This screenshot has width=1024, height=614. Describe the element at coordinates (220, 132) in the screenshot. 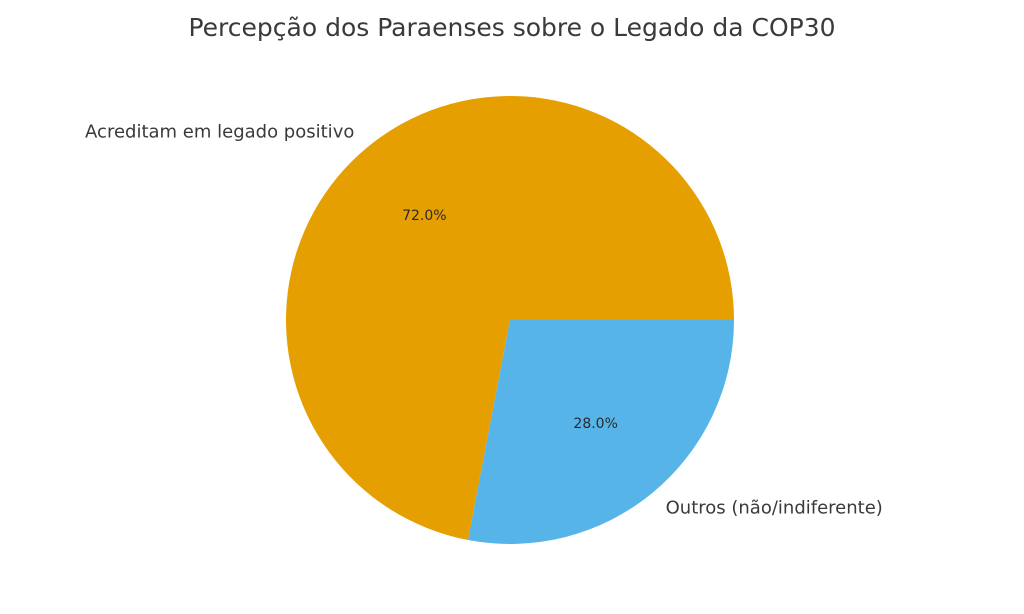

I see `slice-label-acreditam-legado-positivo: Acreditam em legado positivo` at that location.